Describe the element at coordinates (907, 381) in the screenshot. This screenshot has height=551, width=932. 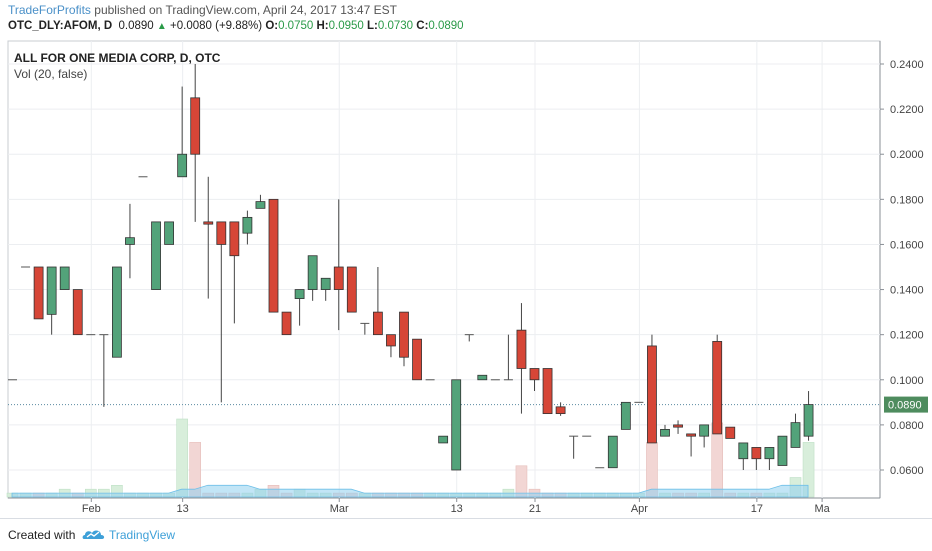
I see `y-tick-label: 0.1000` at that location.